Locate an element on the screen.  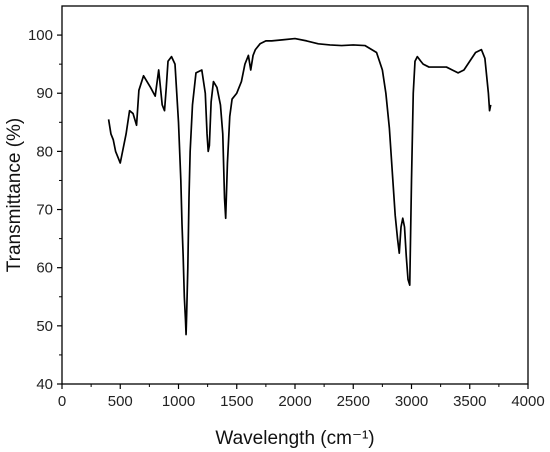
x-tick-label: 500 is located at coordinates (120, 401).